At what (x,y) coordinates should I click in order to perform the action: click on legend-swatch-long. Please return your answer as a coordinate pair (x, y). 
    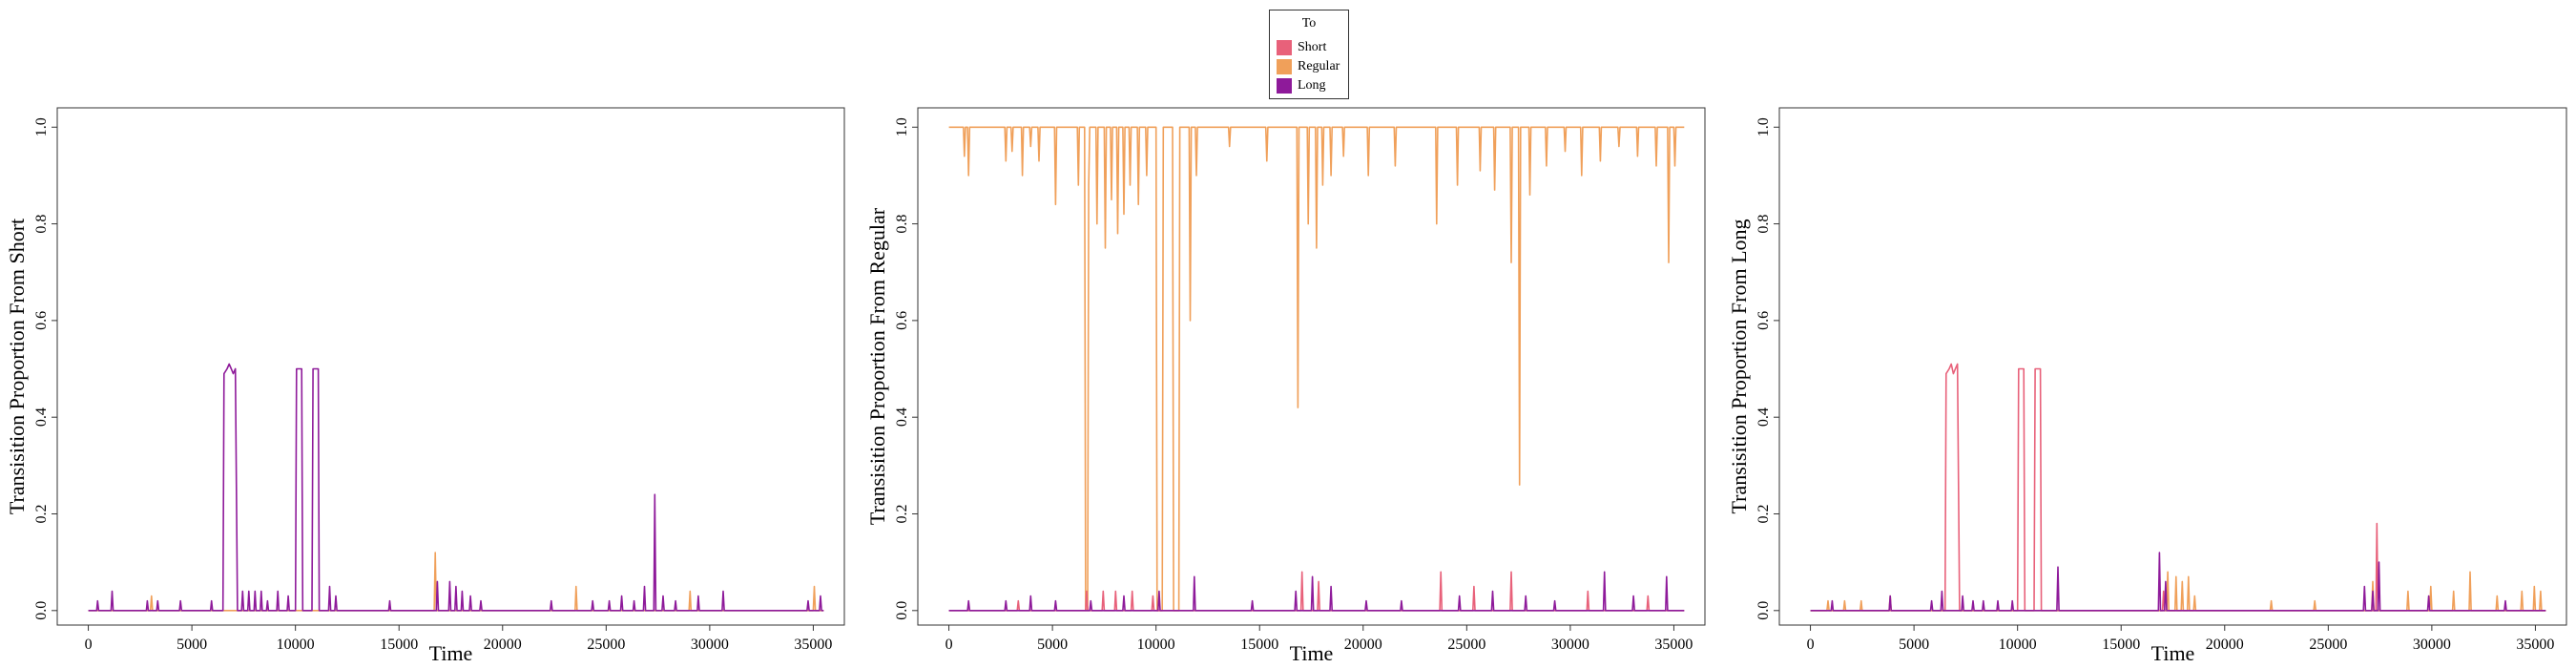
    Looking at the image, I should click on (1284, 86).